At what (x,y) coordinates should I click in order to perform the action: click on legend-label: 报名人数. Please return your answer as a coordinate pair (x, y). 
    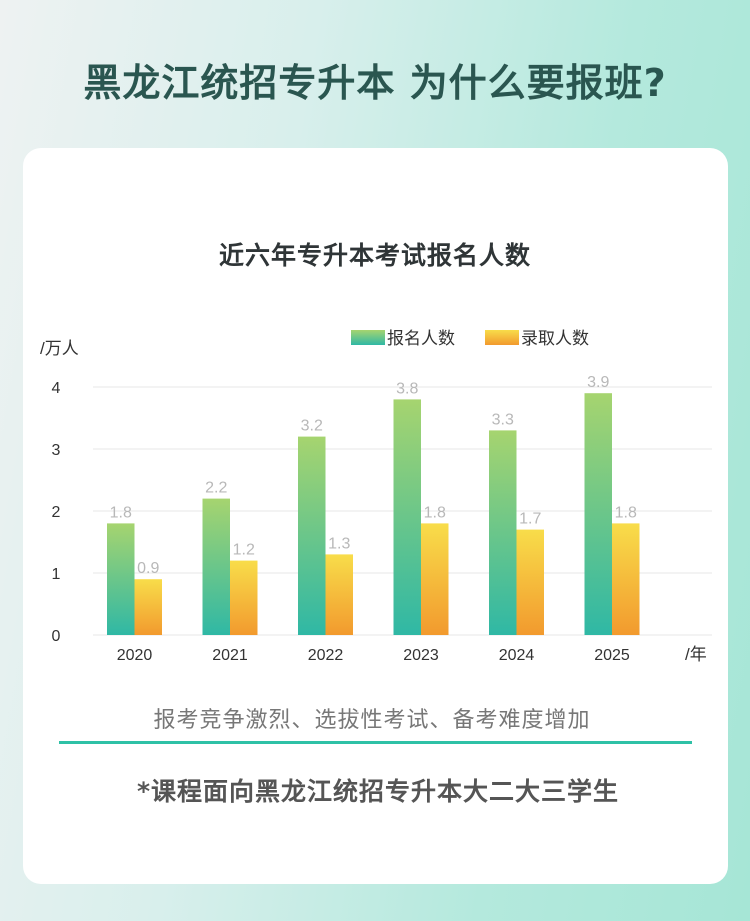
    Looking at the image, I should click on (421, 338).